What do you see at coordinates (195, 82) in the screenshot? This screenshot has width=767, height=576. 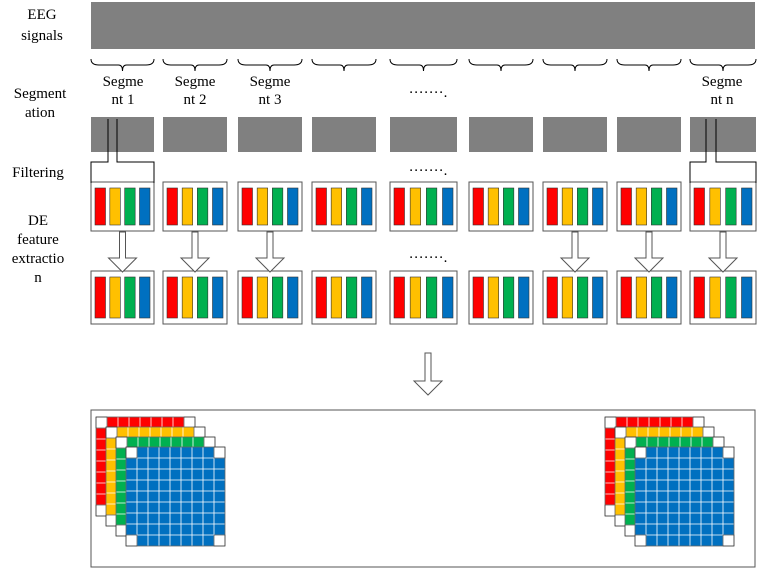 I see `segment-2-label-line1: Segme` at bounding box center [195, 82].